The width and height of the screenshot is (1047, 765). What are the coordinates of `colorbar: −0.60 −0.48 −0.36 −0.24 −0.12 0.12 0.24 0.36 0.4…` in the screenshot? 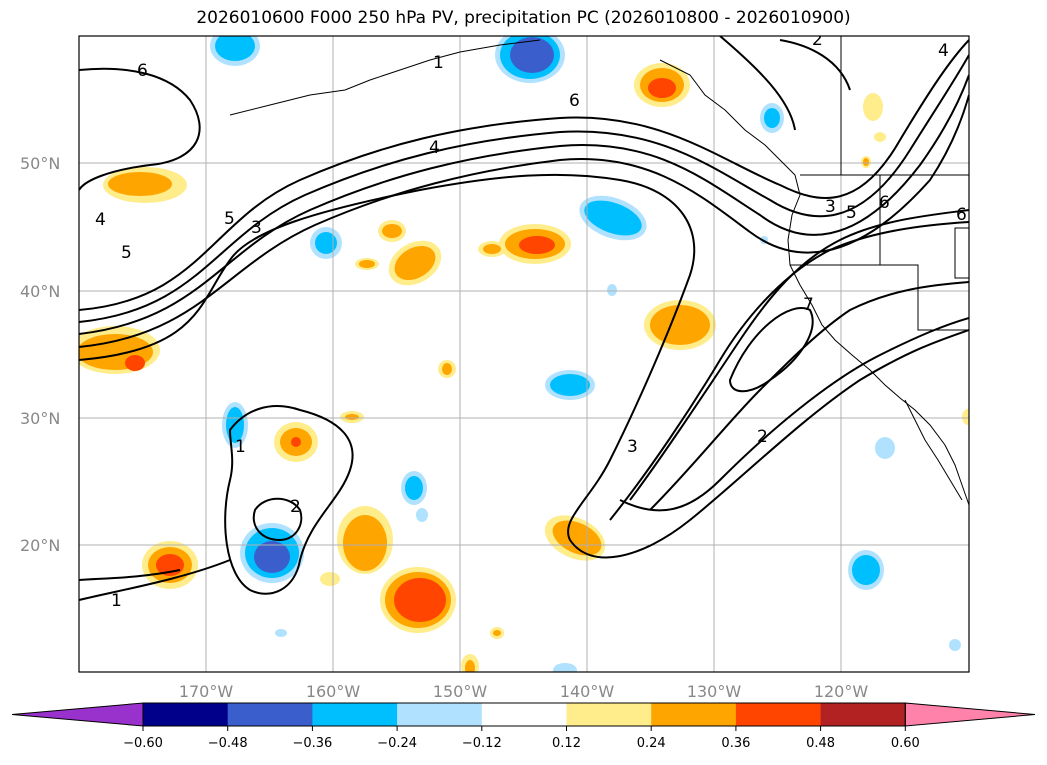 It's located at (523, 726).